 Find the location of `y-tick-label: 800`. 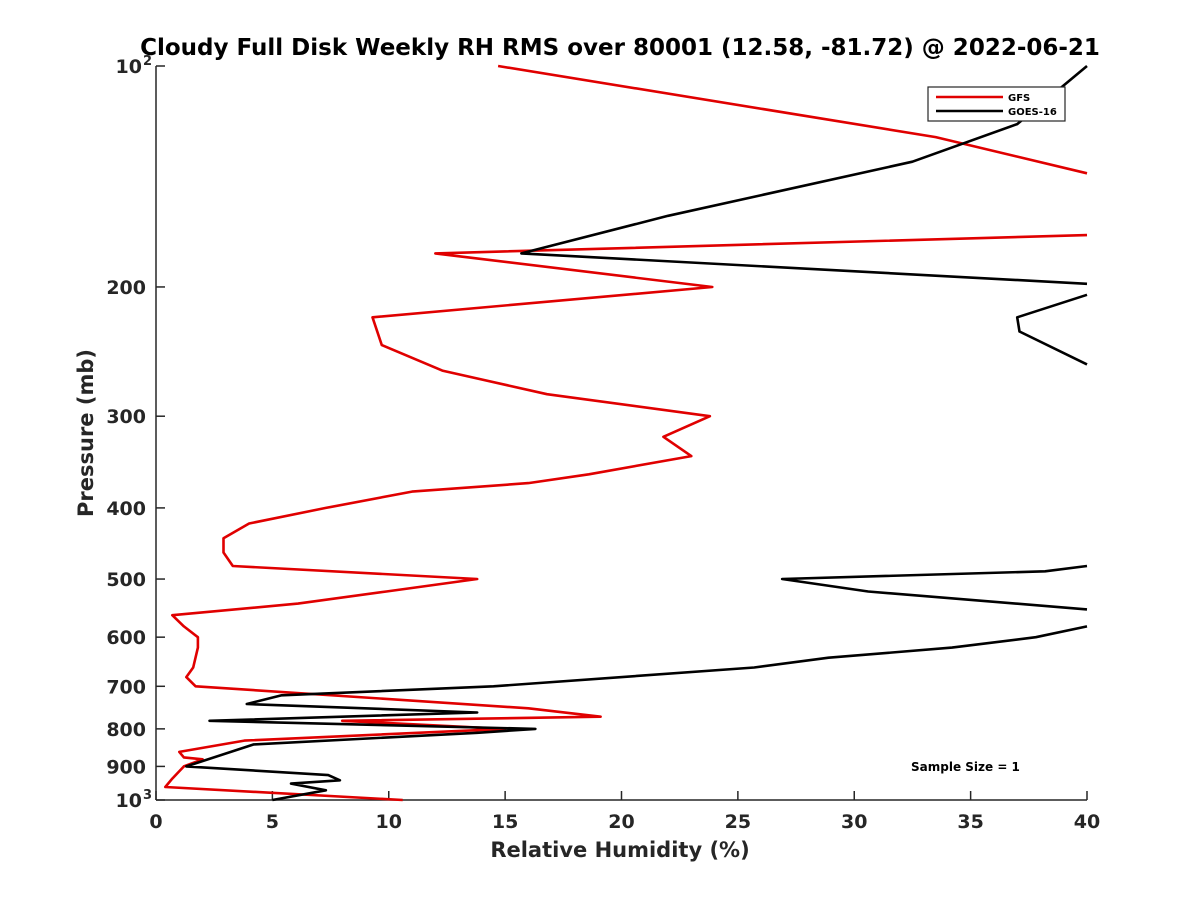

y-tick-label: 800 is located at coordinates (126, 730).